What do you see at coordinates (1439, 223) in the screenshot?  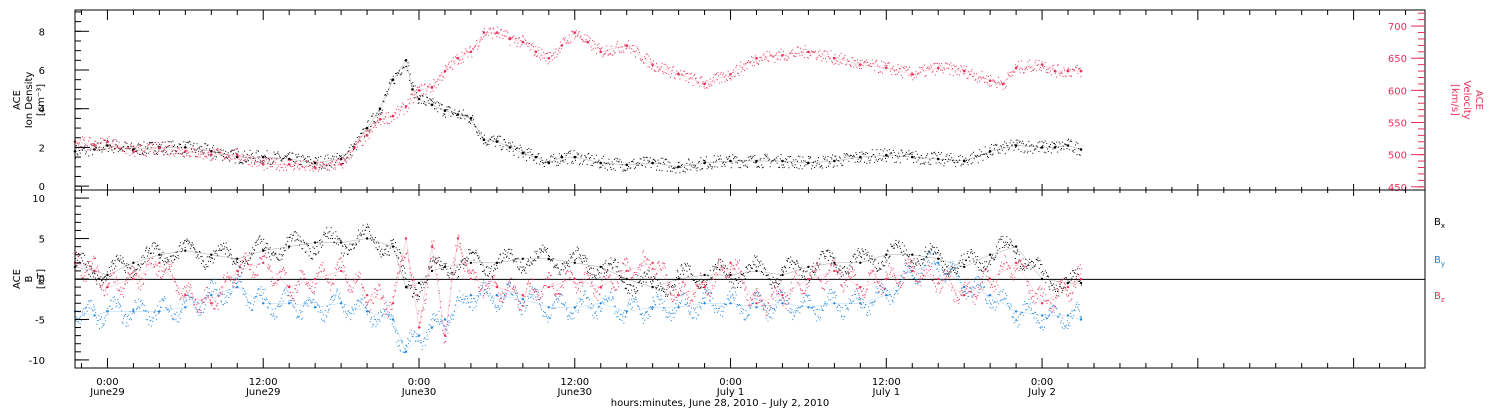 I see `legend-bx: Bx` at bounding box center [1439, 223].